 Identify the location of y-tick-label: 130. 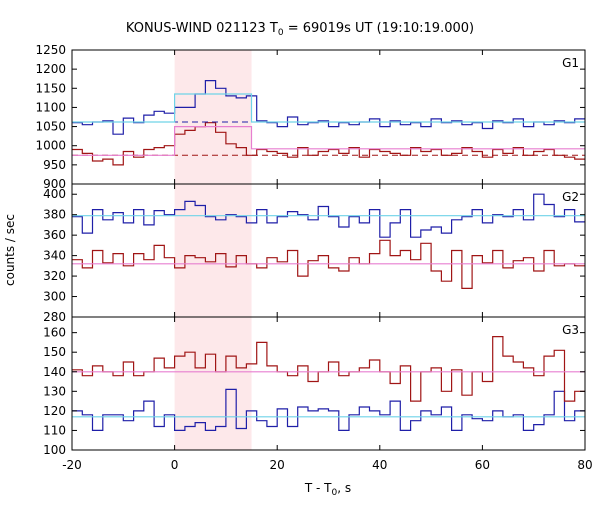
(54, 391).